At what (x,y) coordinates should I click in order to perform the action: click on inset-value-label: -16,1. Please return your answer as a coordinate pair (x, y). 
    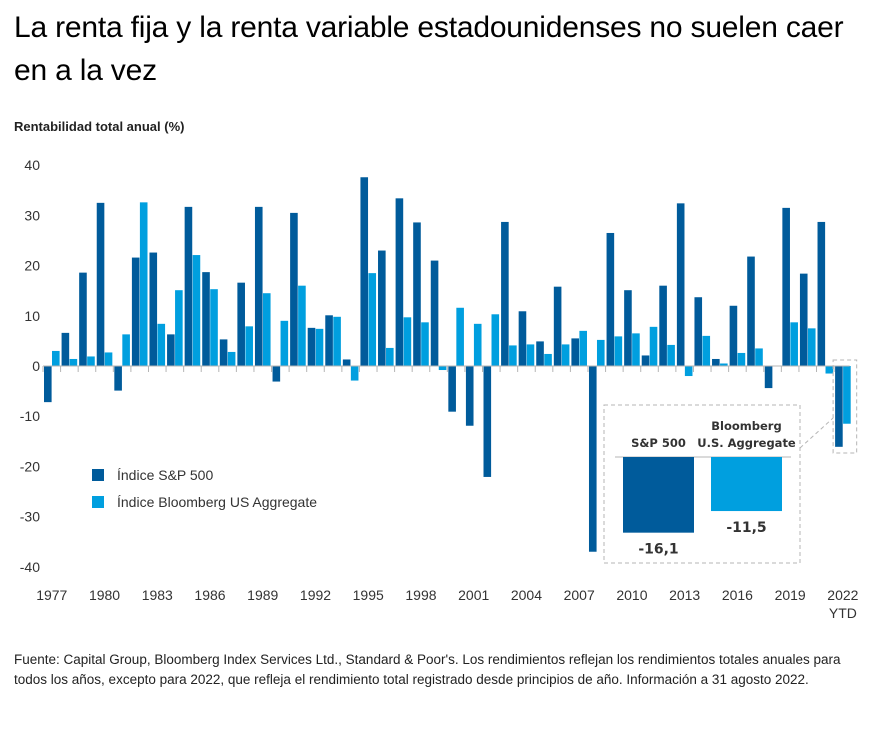
    Looking at the image, I should click on (658, 550).